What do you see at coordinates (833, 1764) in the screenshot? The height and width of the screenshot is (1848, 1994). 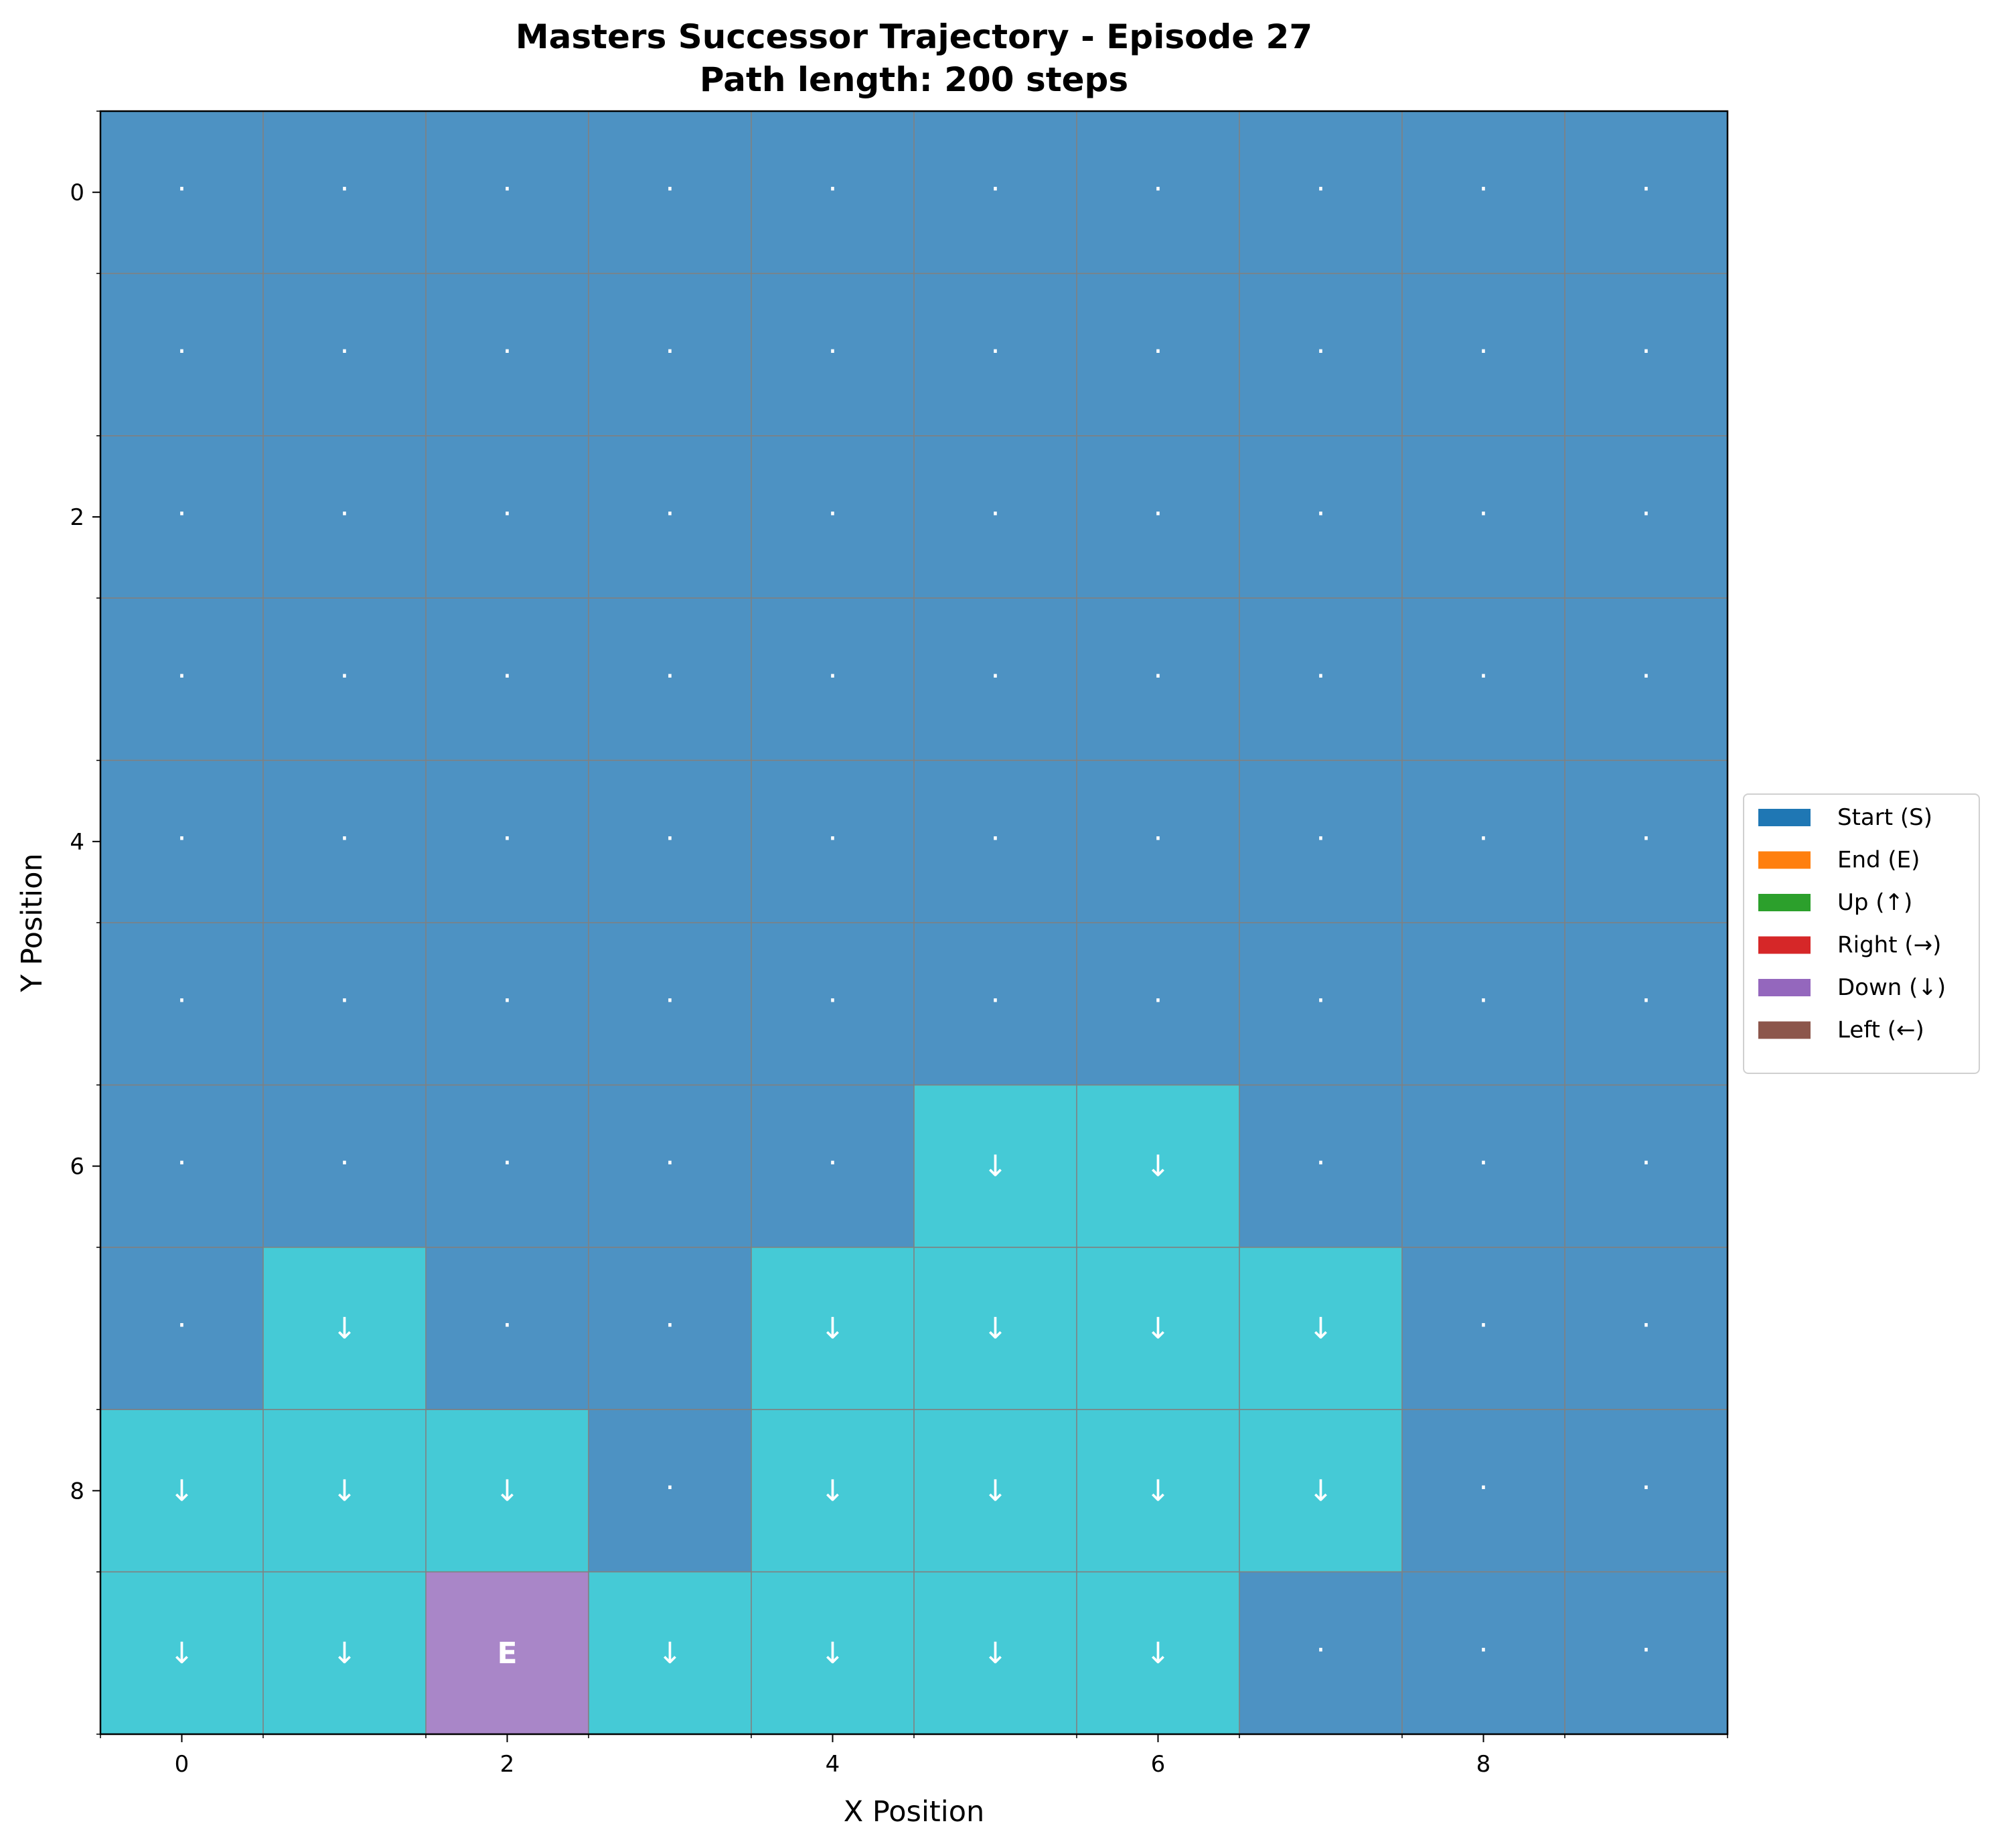 I see `x-tick-label: 4` at bounding box center [833, 1764].